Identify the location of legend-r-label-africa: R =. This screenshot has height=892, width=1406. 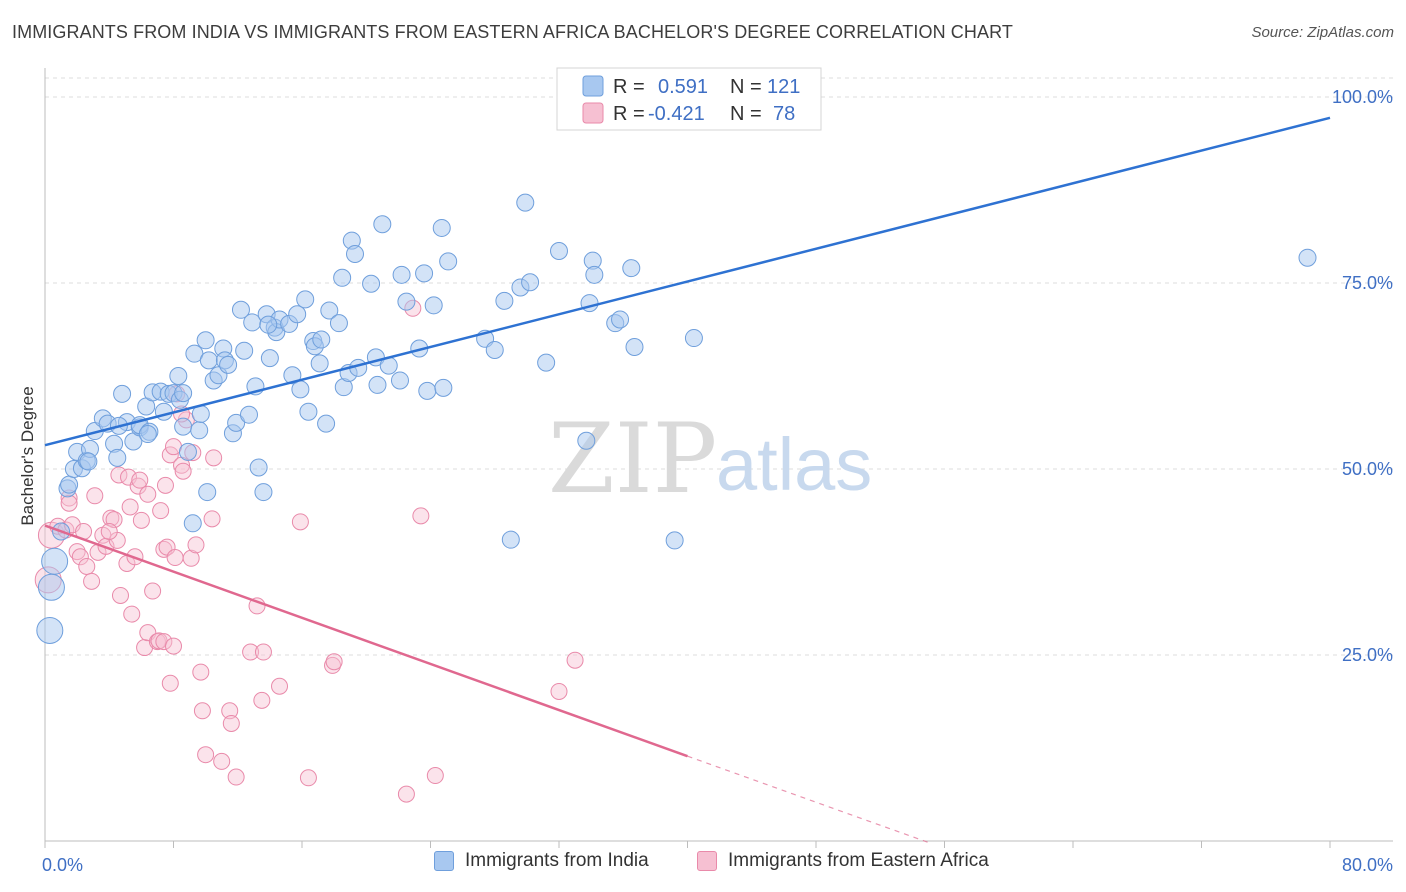
(629, 114).